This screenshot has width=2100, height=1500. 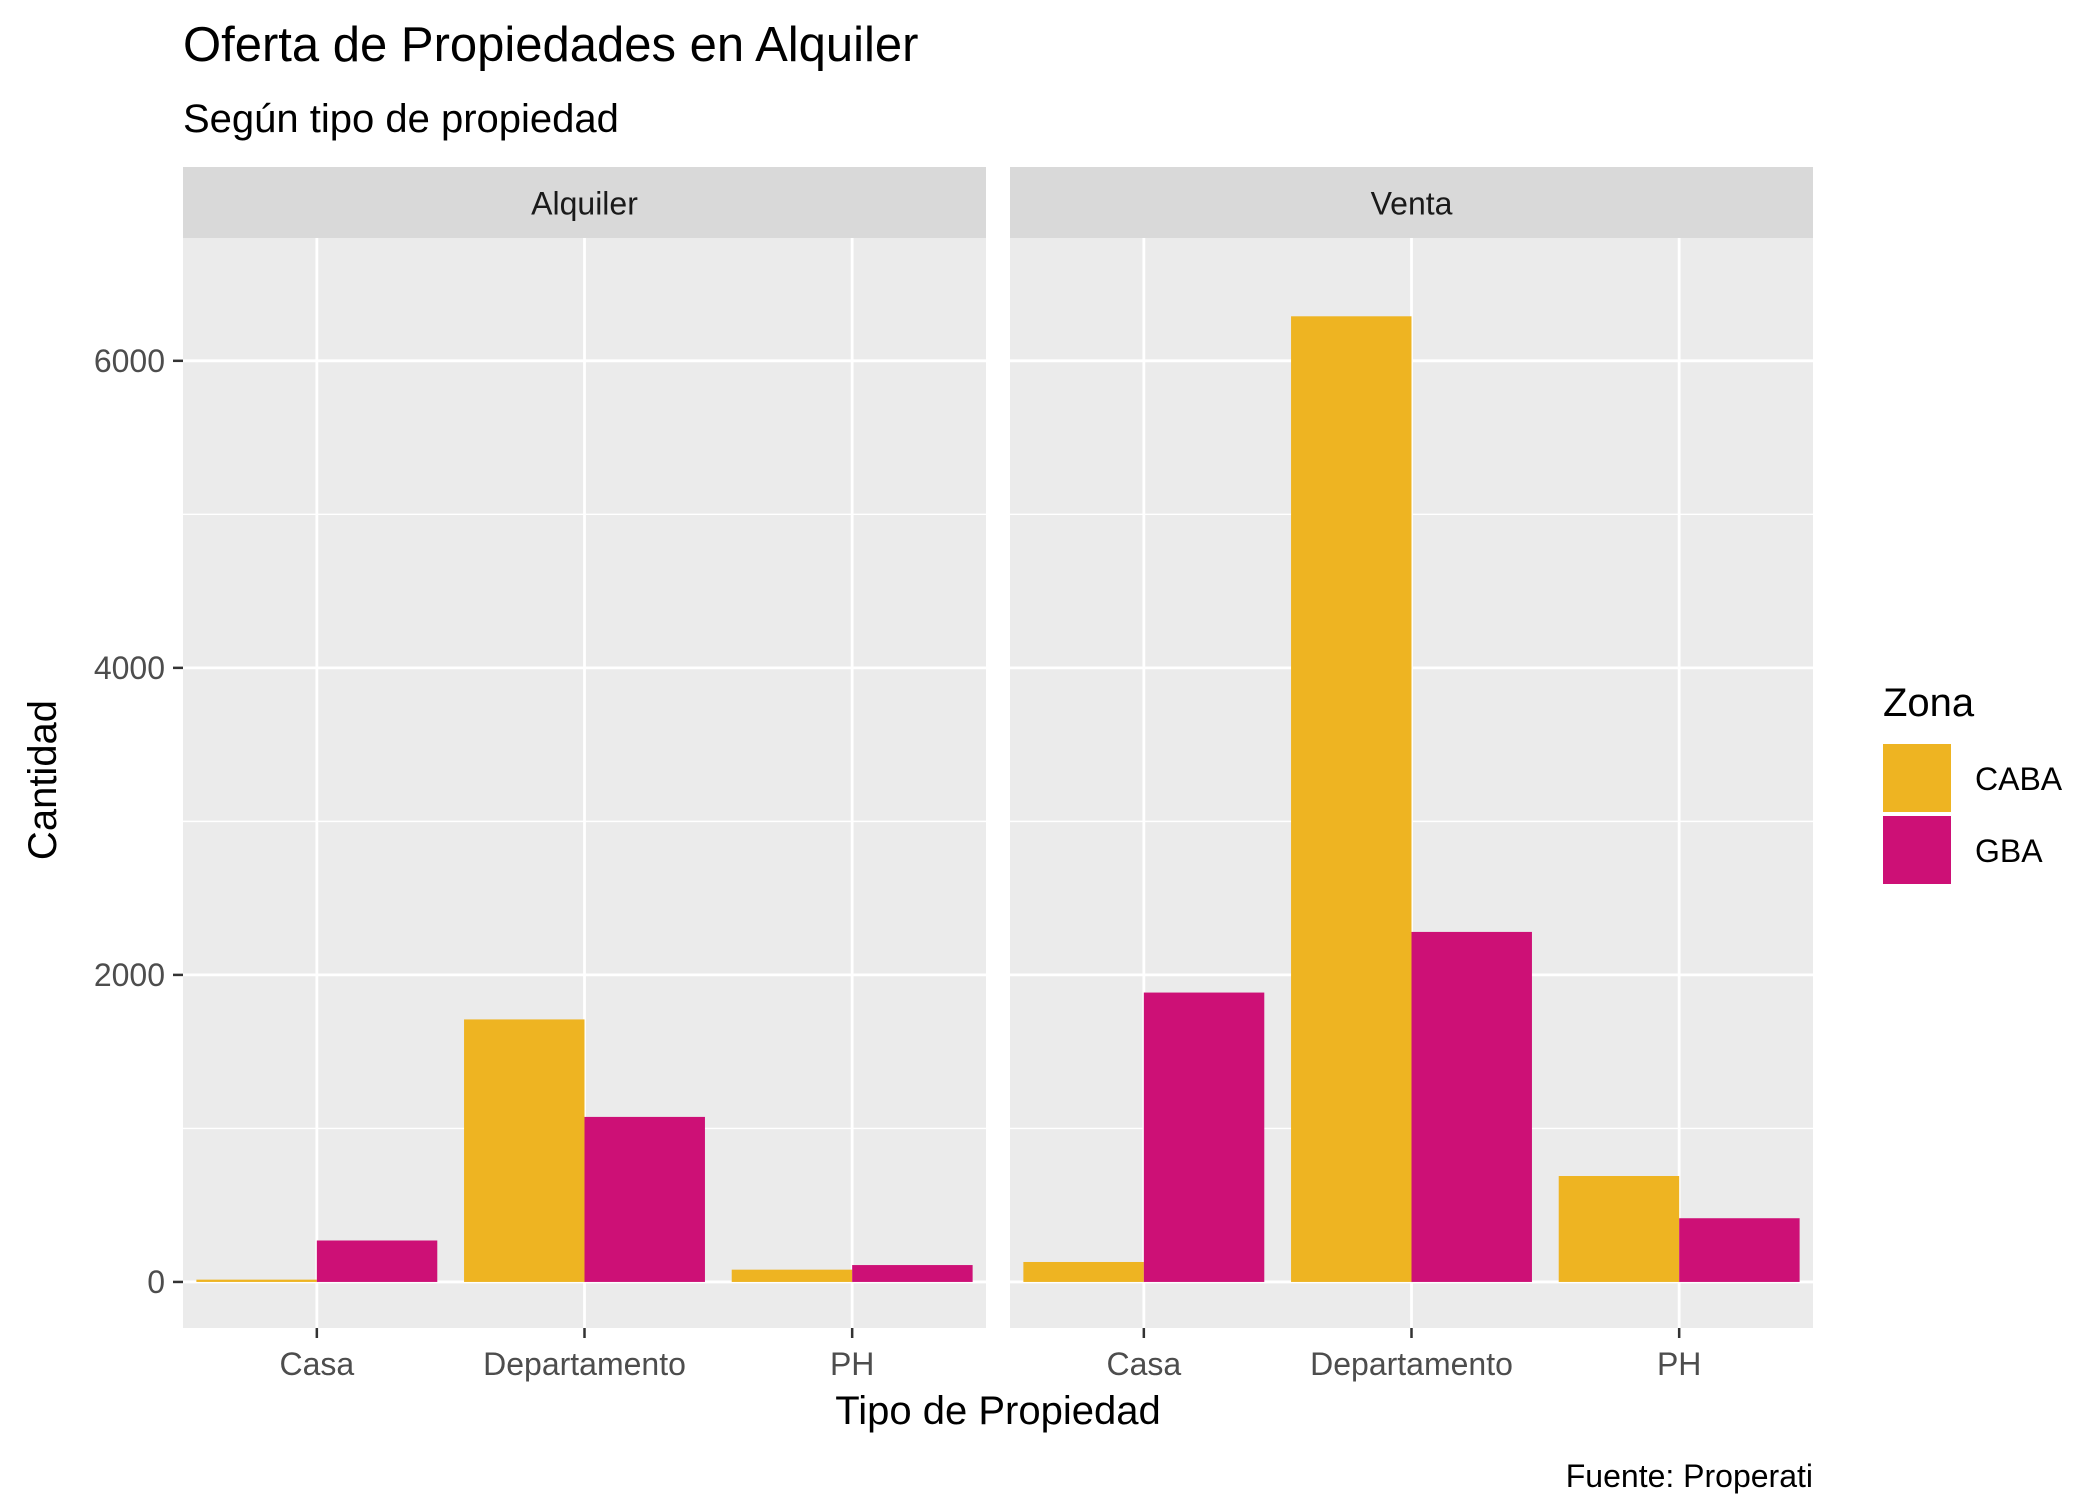 I want to click on x-axis-label: Tipo de Propiedad, so click(x=997, y=1411).